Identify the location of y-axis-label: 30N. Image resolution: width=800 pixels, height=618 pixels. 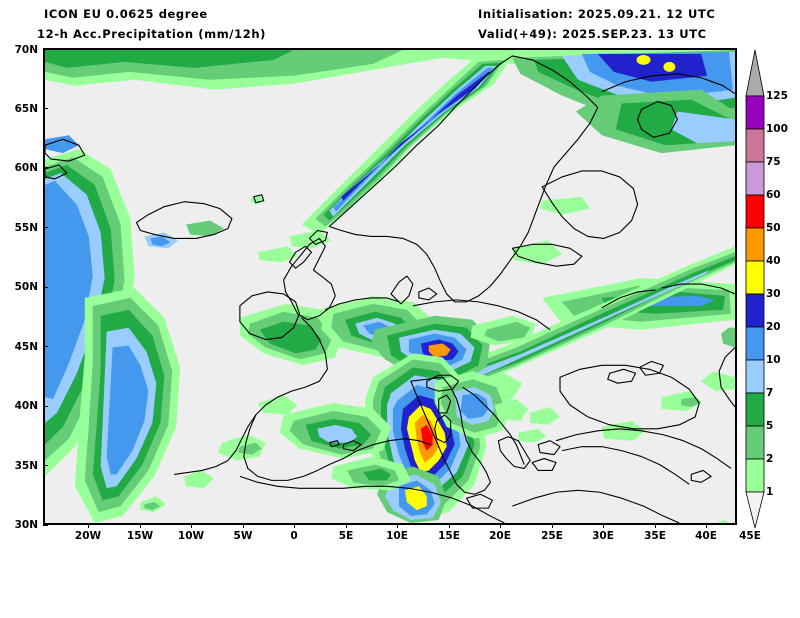
(26, 525).